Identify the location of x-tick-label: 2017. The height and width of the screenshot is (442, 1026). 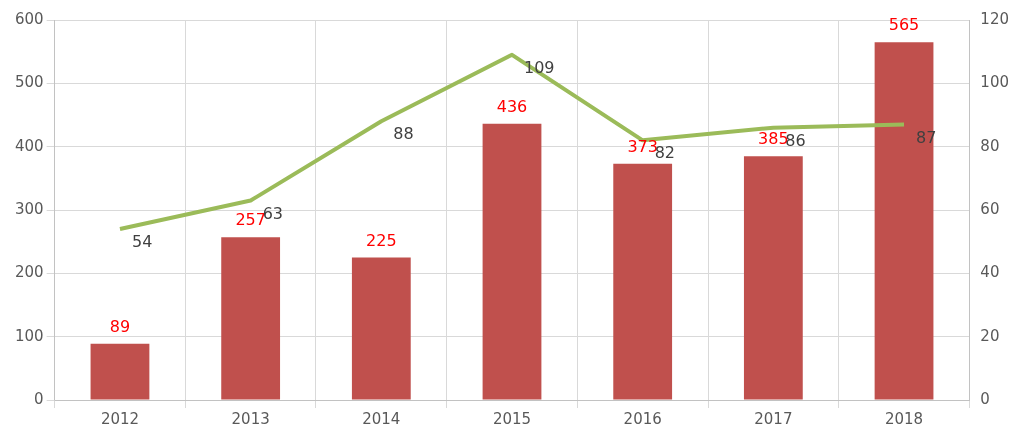
(773, 418).